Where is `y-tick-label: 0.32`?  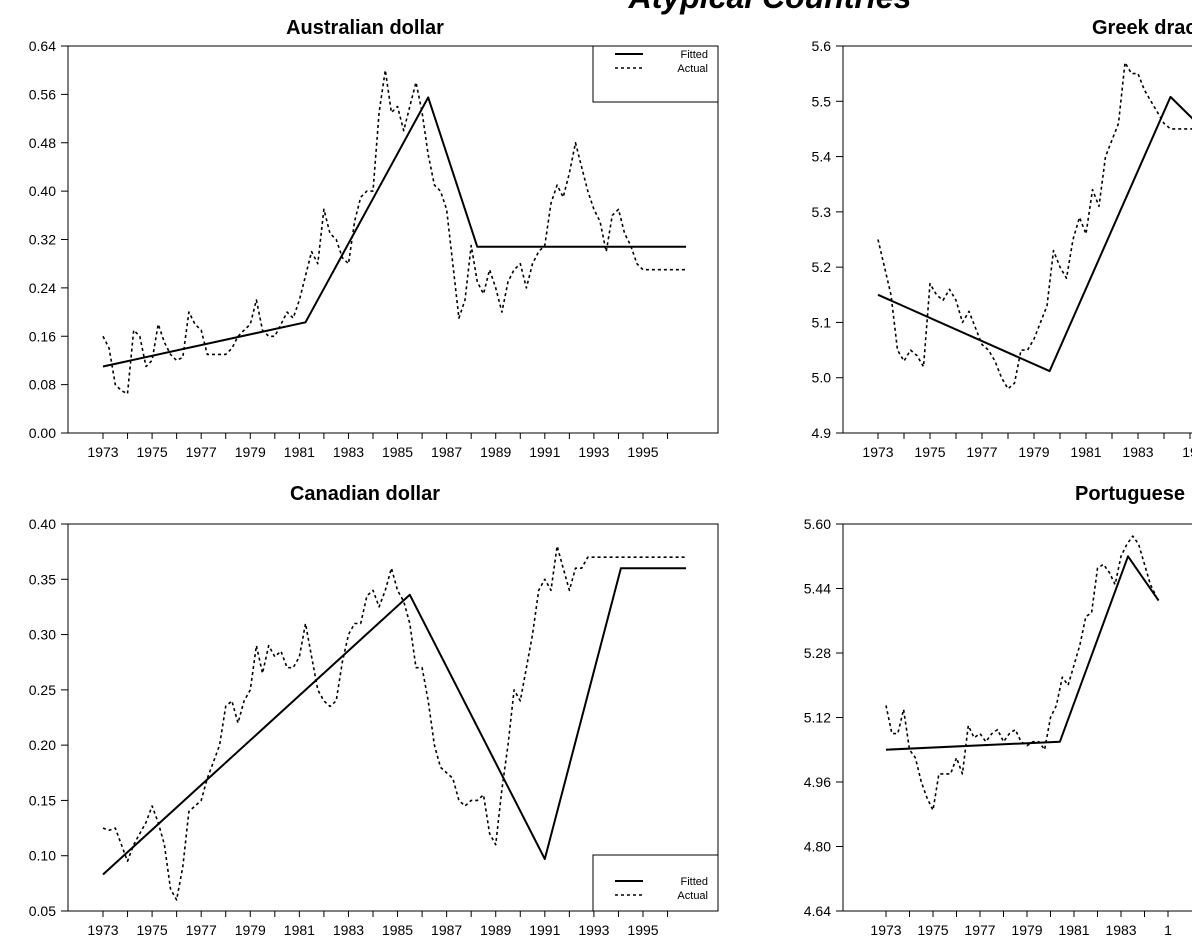 y-tick-label: 0.32 is located at coordinates (42, 240).